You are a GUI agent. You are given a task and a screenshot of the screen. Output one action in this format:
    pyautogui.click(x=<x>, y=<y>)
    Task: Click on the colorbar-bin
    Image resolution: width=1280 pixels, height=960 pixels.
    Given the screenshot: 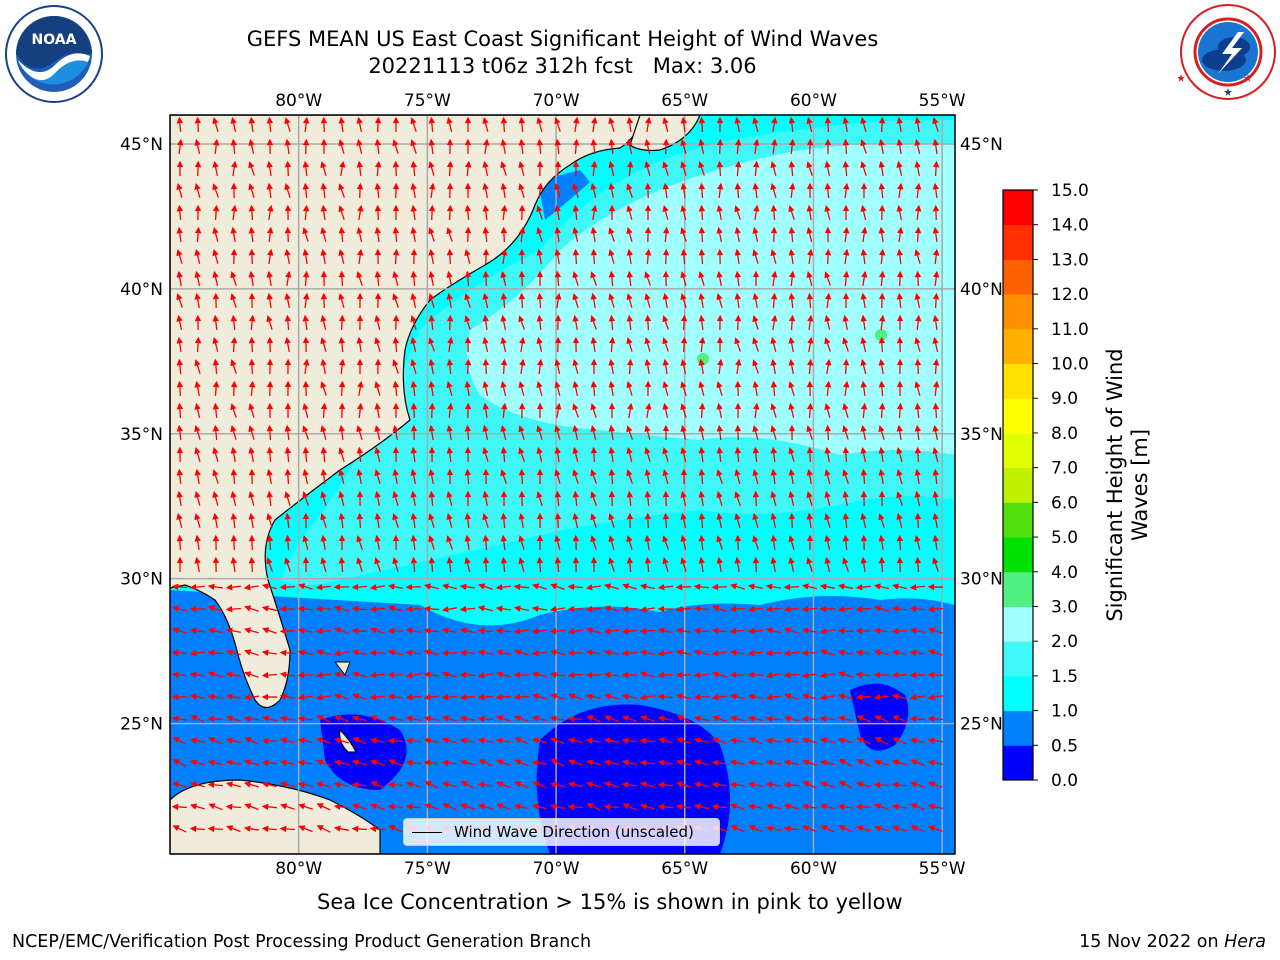 What is the action you would take?
    pyautogui.click(x=1018, y=659)
    